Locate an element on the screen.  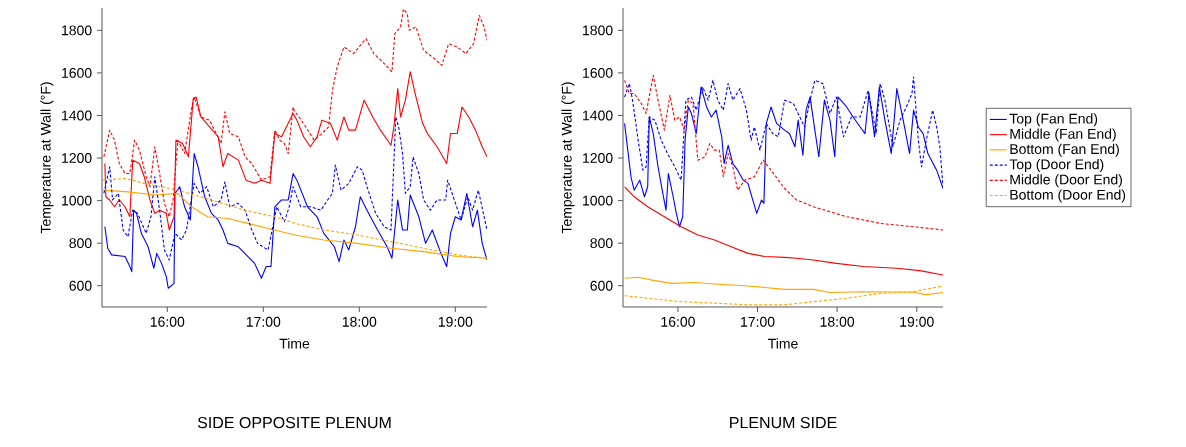
legend-label: Top (Fan End) is located at coordinates (1053, 120).